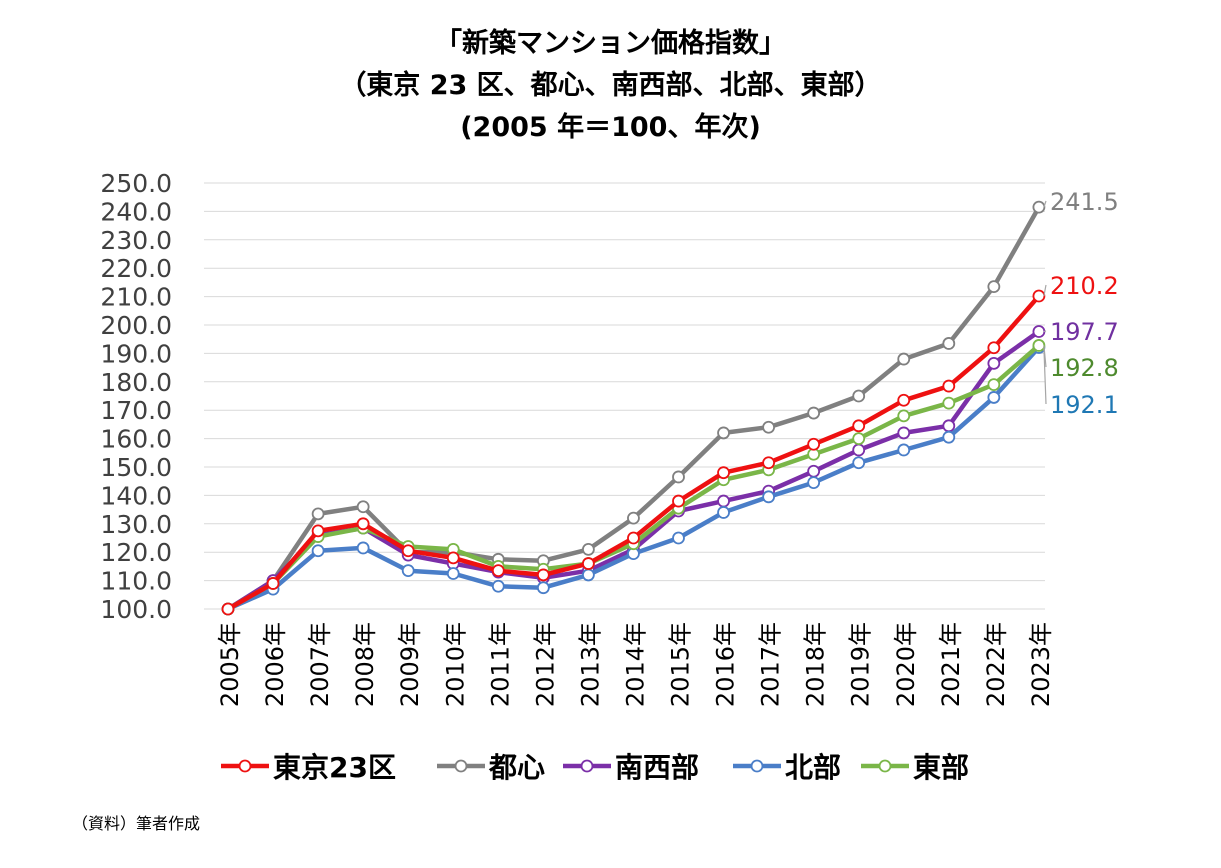 The height and width of the screenshot is (868, 1221). What do you see at coordinates (657, 767) in the screenshot?
I see `legend-label: 南西部` at bounding box center [657, 767].